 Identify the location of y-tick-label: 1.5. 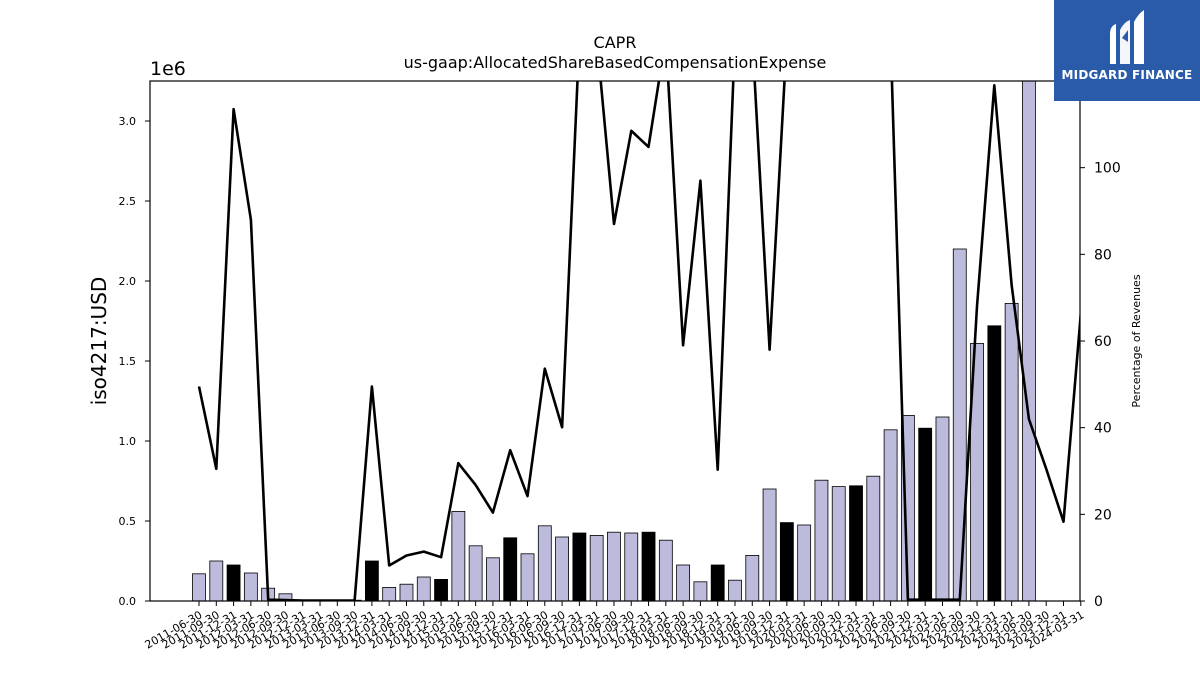
(128, 361).